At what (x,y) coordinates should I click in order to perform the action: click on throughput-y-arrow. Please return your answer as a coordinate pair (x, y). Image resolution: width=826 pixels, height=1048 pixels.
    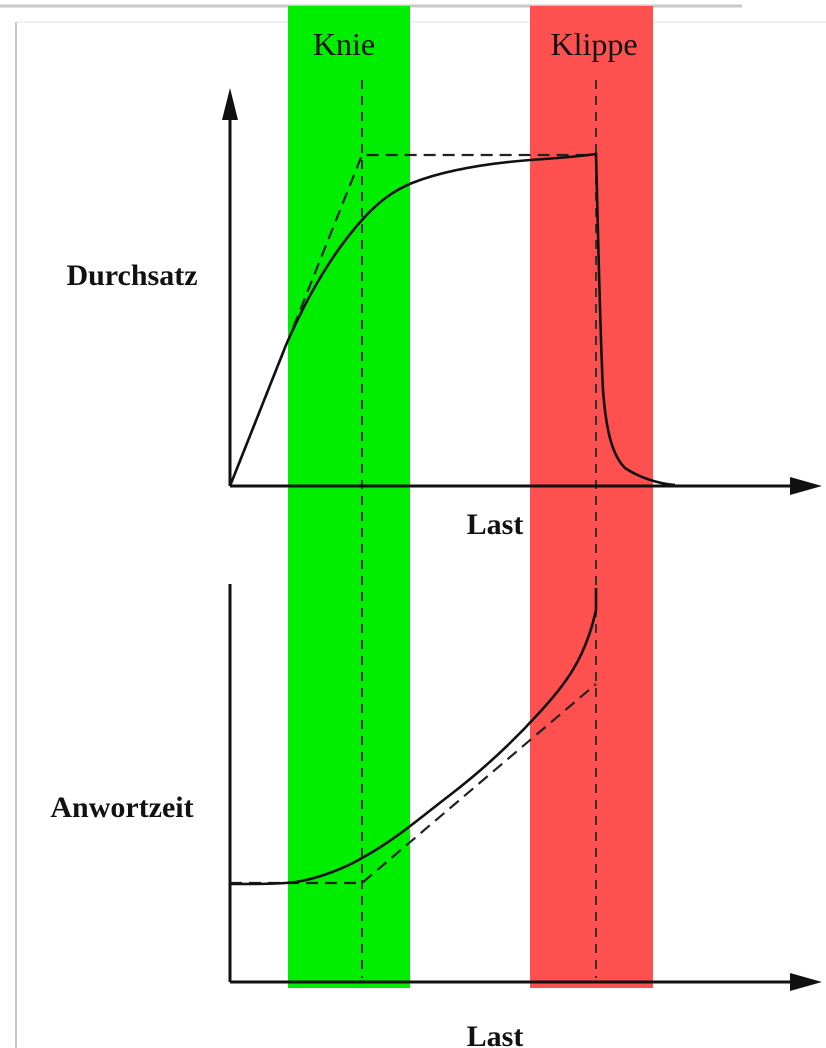
    Looking at the image, I should click on (230, 104).